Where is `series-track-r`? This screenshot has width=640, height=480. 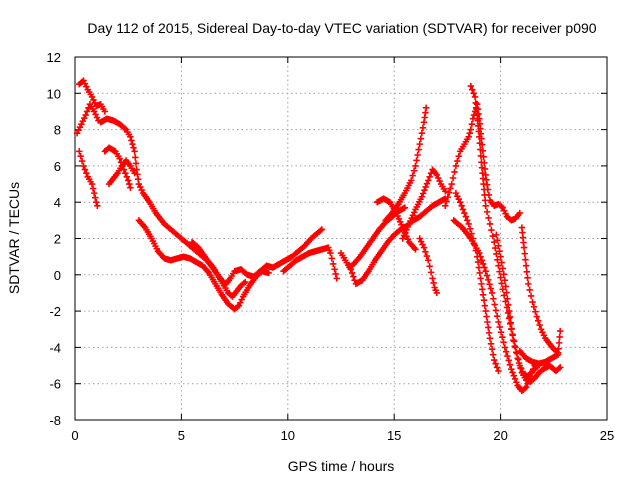 series-track-r is located at coordinates (477, 282).